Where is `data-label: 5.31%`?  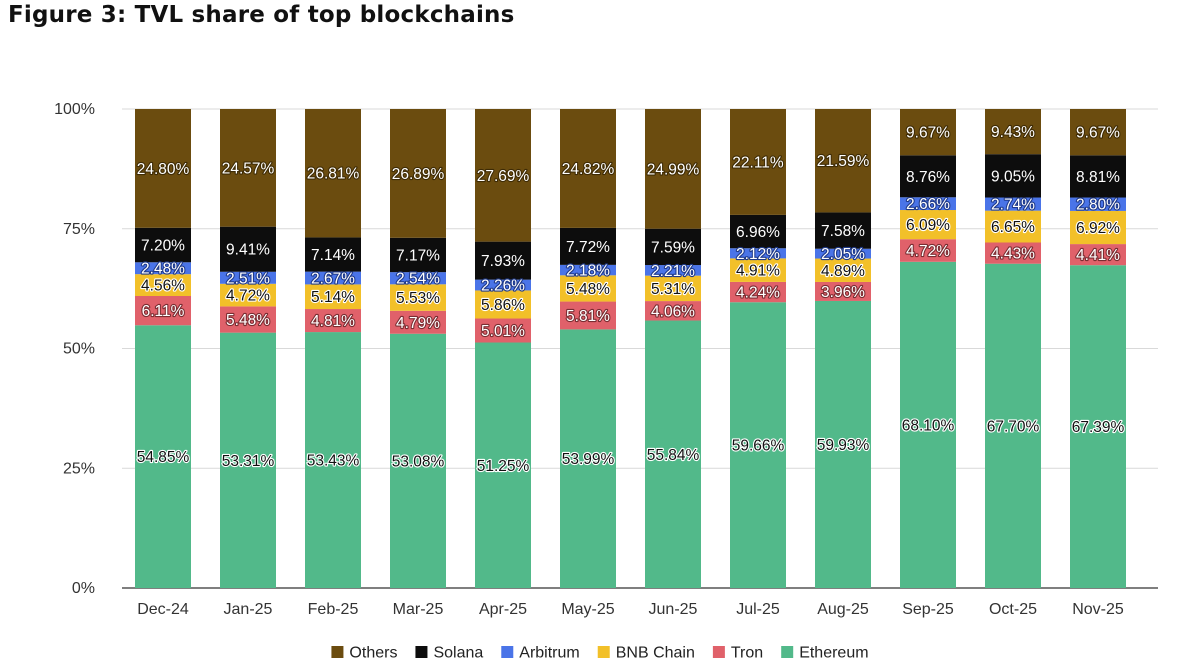
data-label: 5.31% is located at coordinates (673, 289).